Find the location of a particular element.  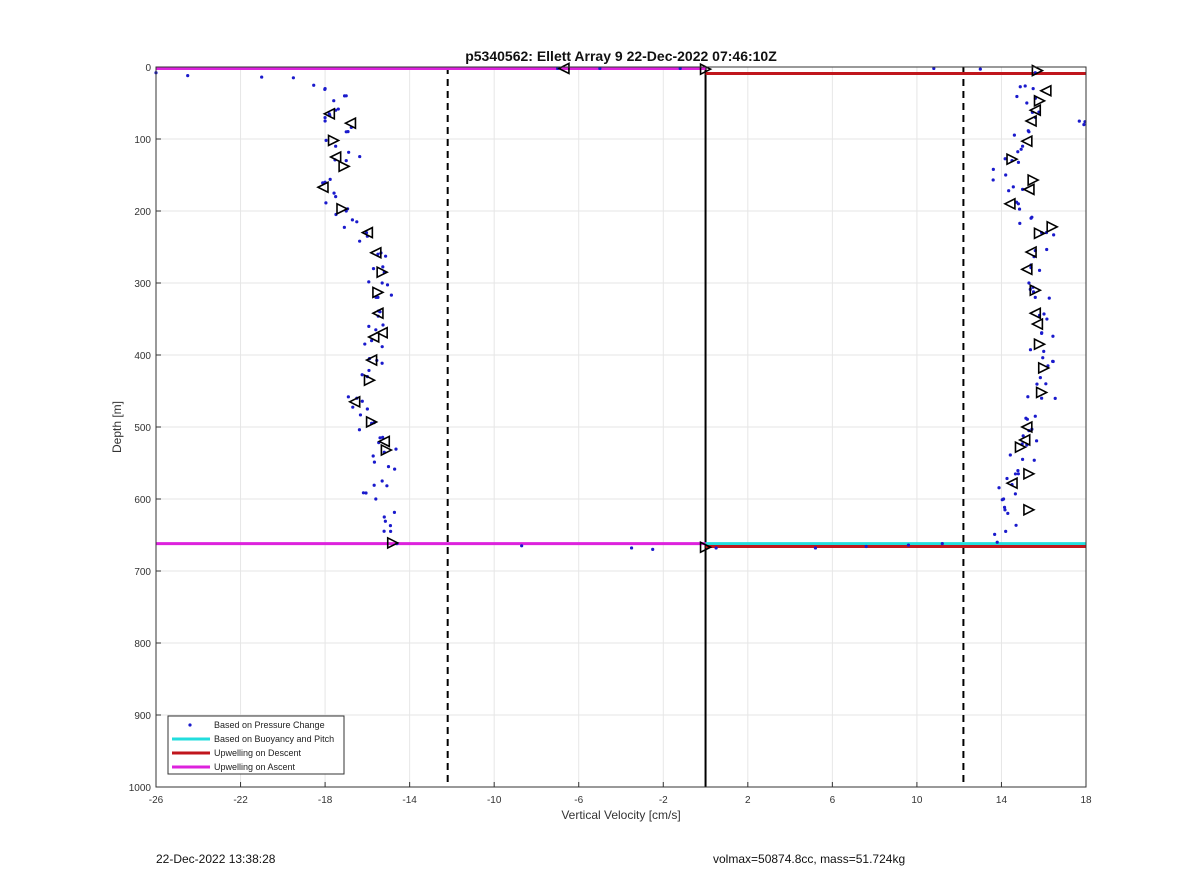

y-tick-label: 400 is located at coordinates (142, 356).